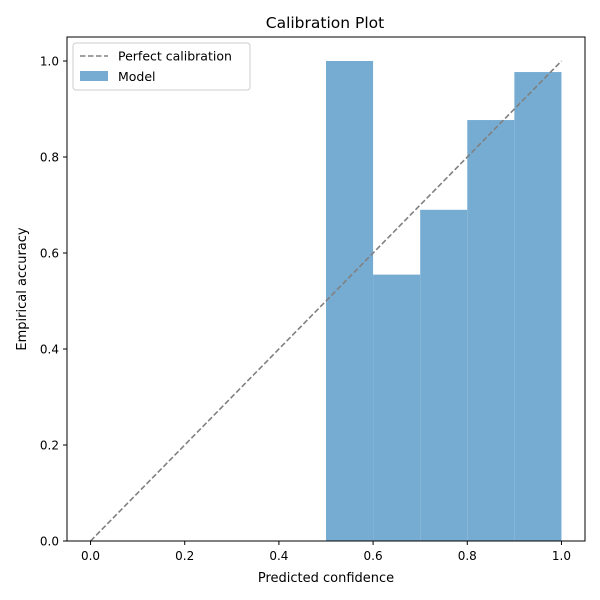  I want to click on y-axis-label: Empirical accuracy, so click(22, 289).